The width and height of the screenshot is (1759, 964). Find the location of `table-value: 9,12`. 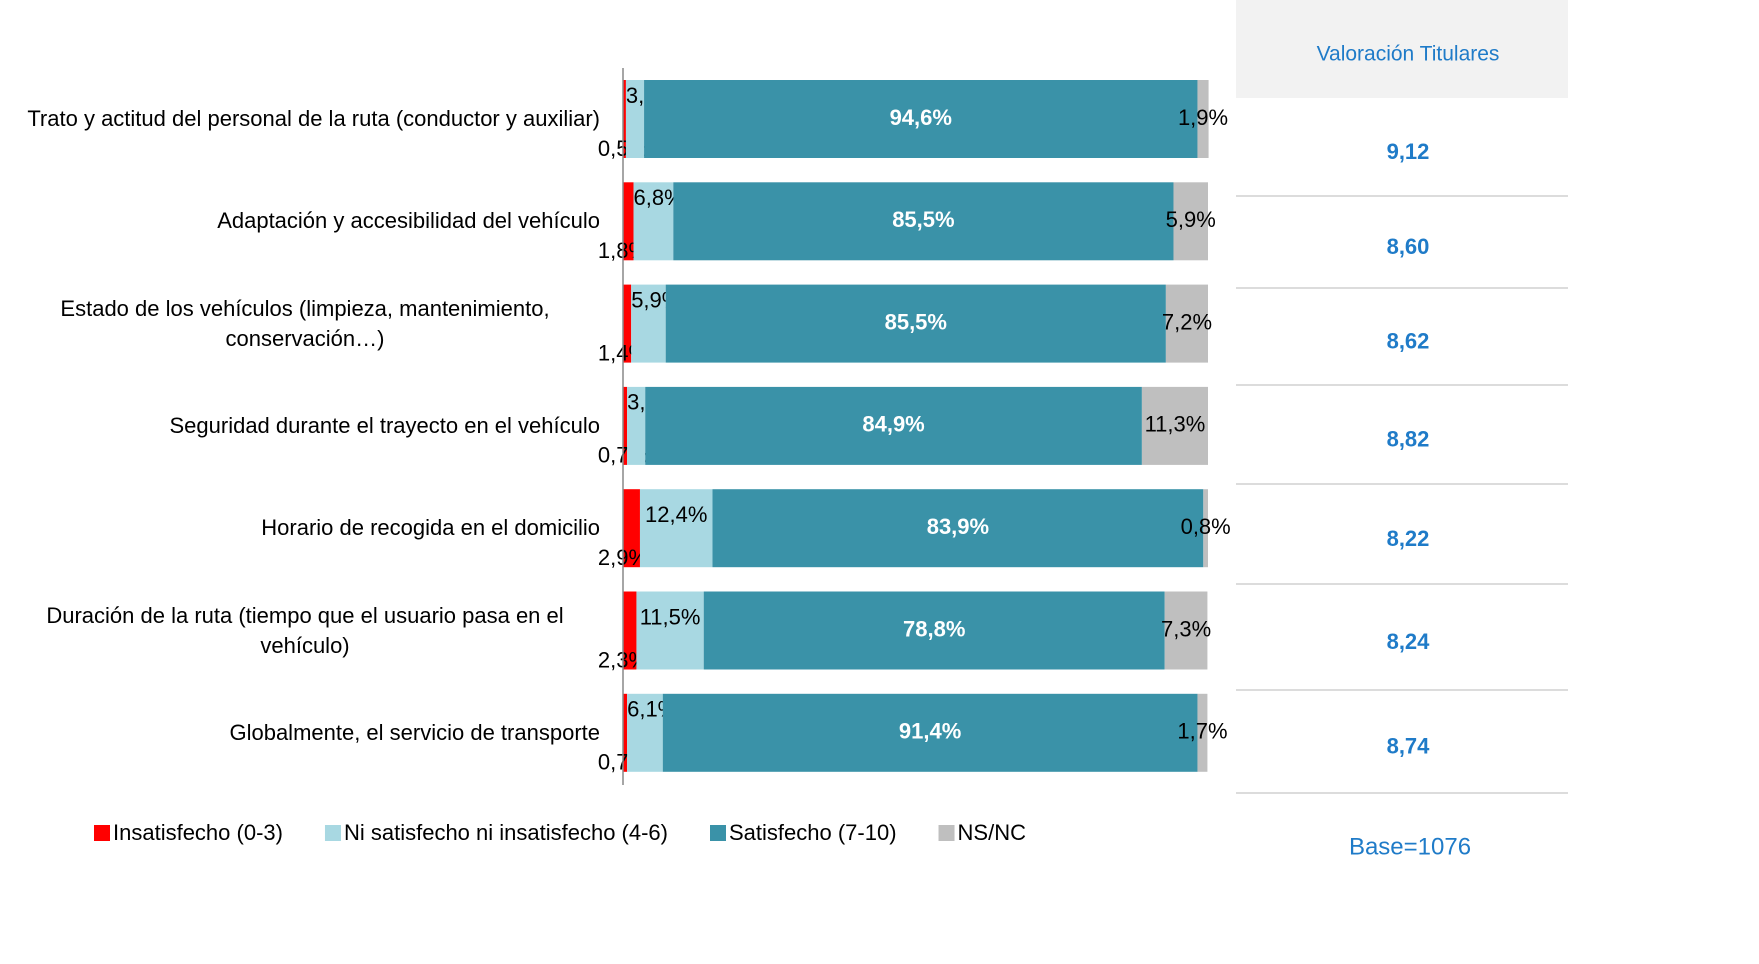

table-value: 9,12 is located at coordinates (1408, 151).